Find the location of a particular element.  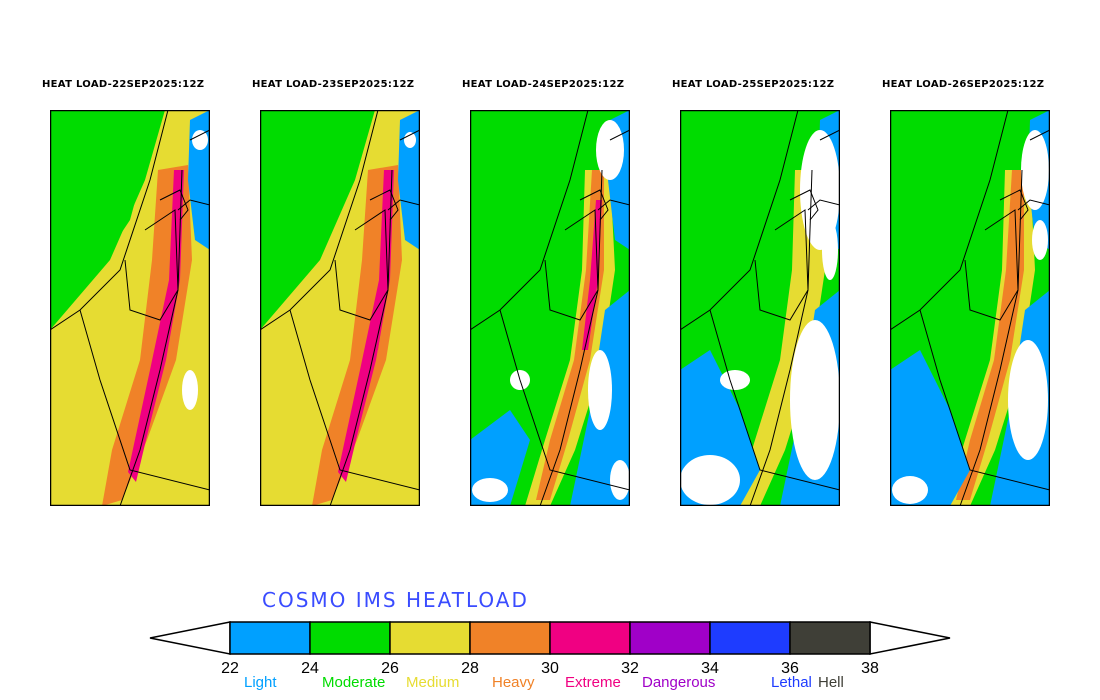

colorbar-max-extension is located at coordinates (910, 638).